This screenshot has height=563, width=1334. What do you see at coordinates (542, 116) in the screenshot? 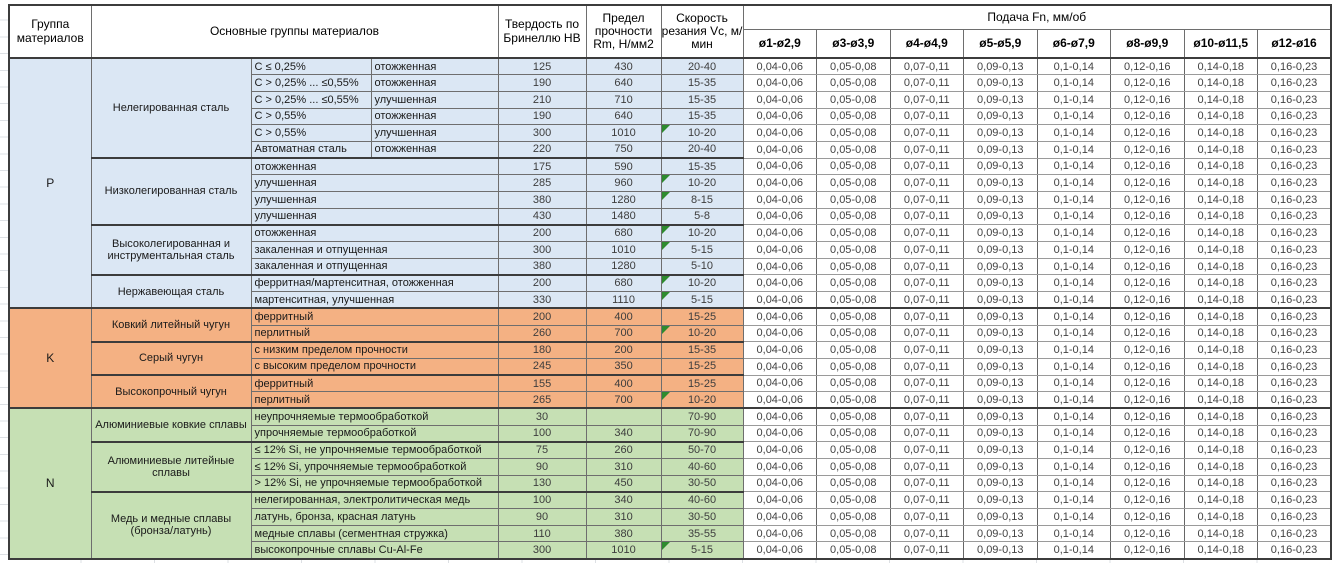
I see `hardness-value-cell: 190` at bounding box center [542, 116].